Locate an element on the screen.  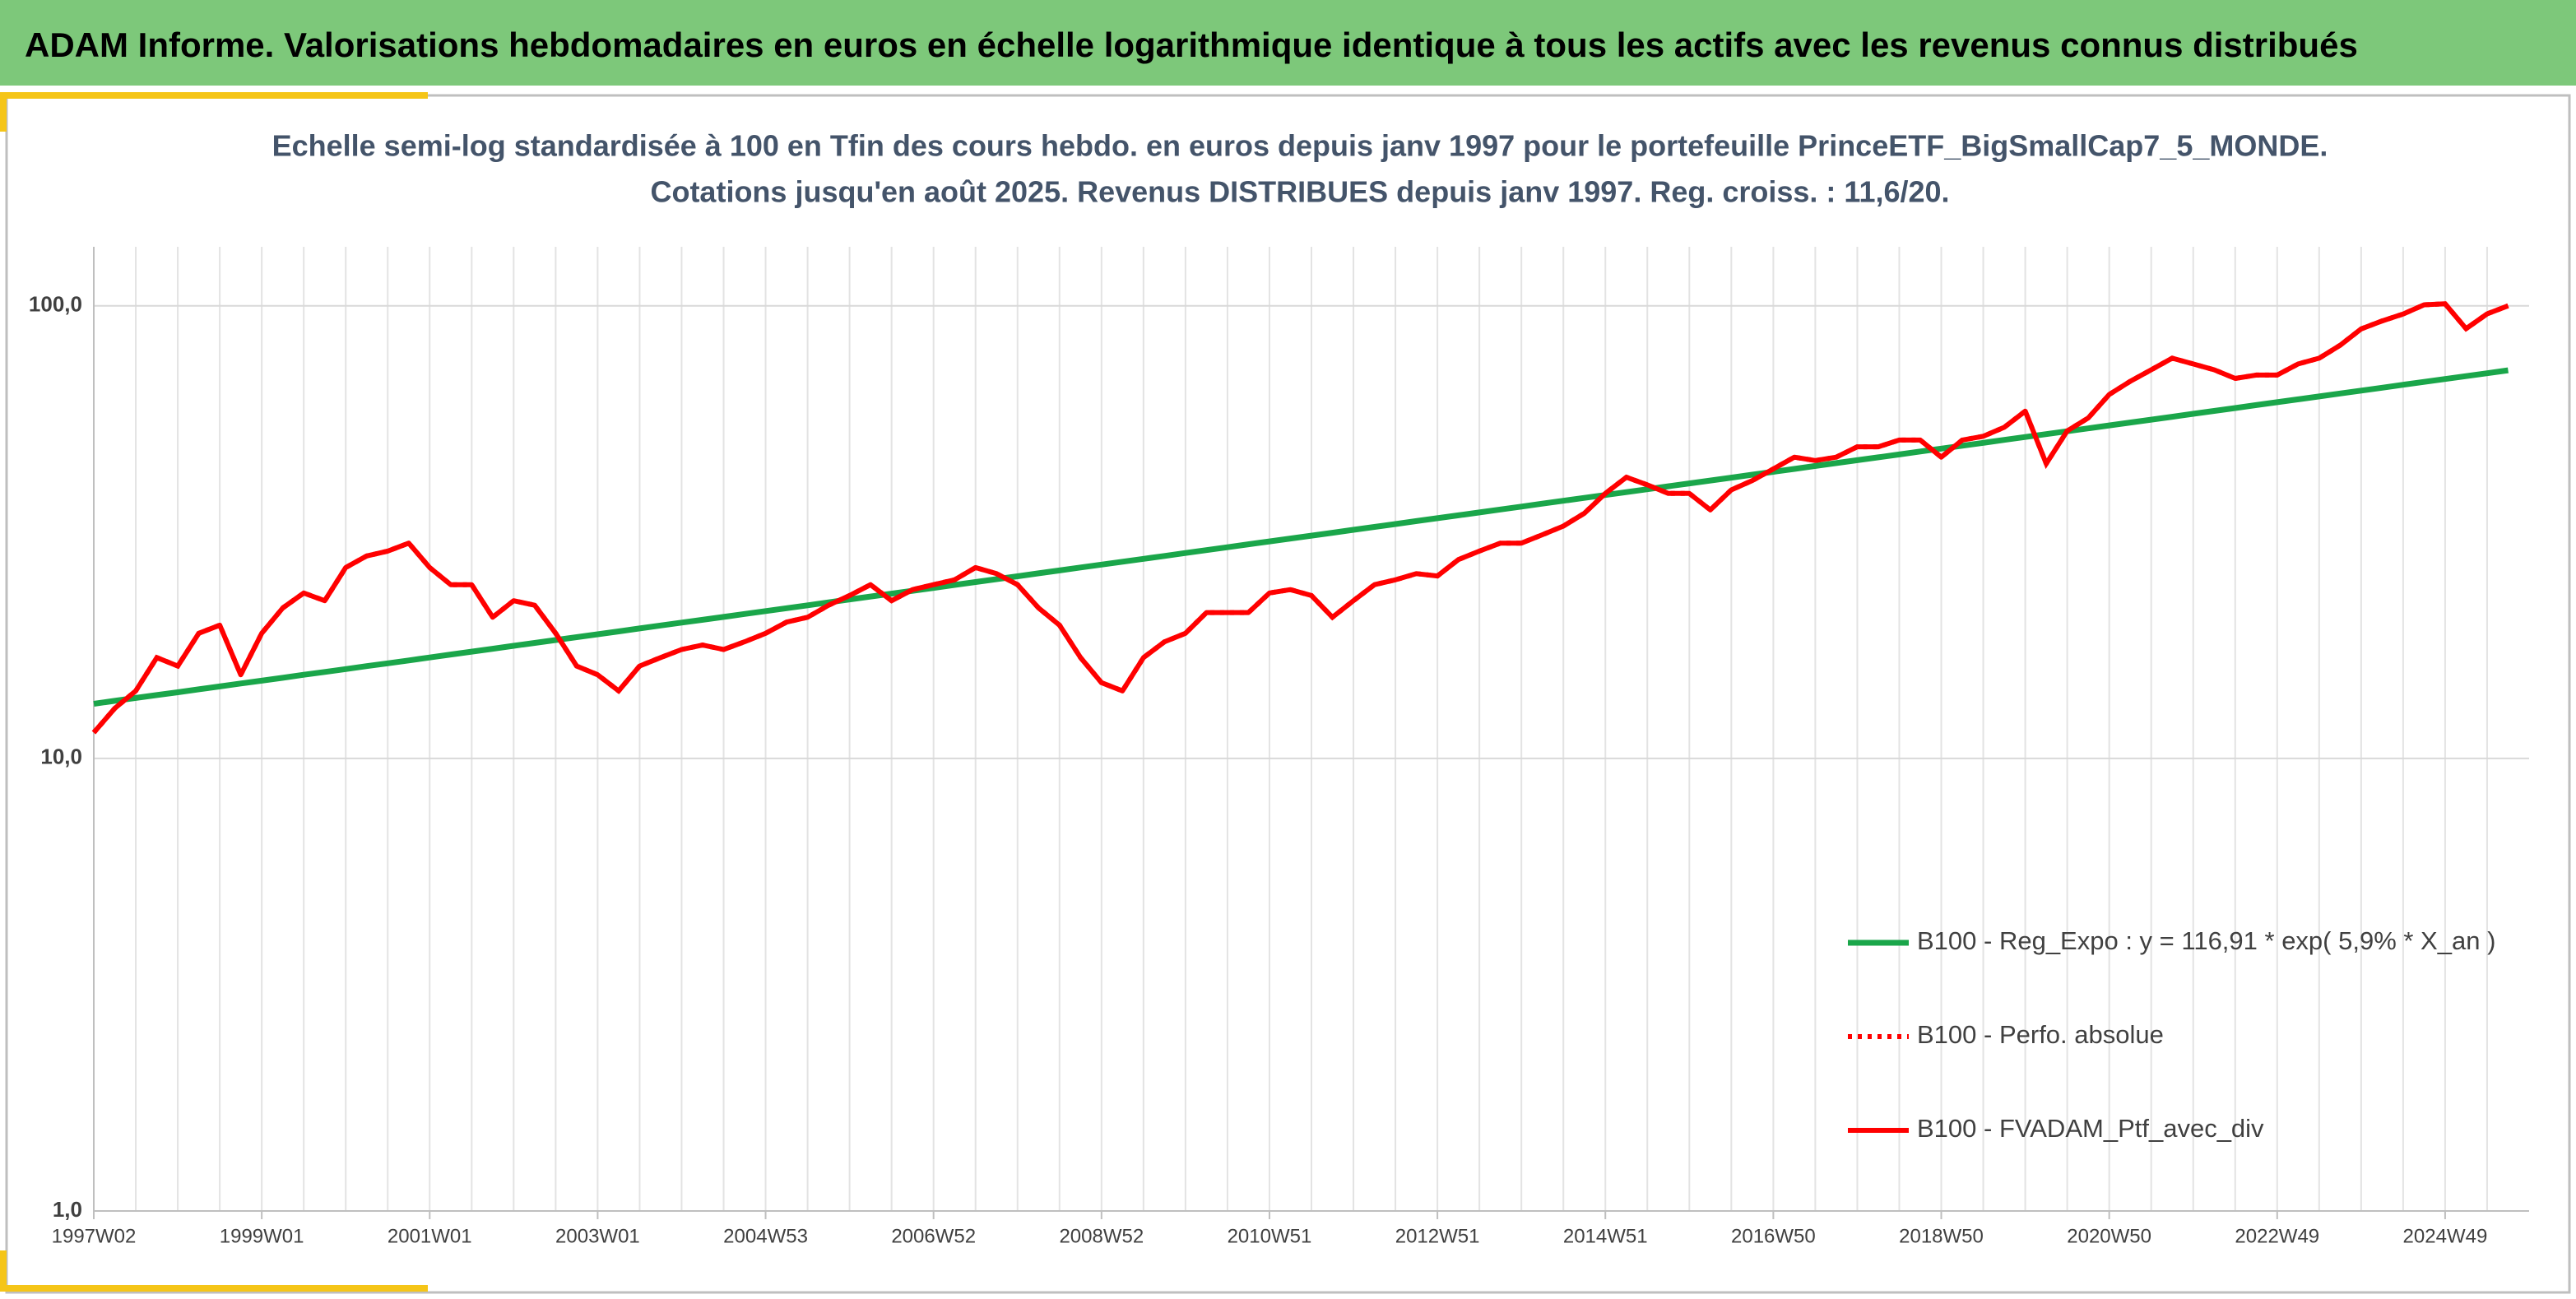
y-tick-label: 1,0 is located at coordinates (67, 1209).